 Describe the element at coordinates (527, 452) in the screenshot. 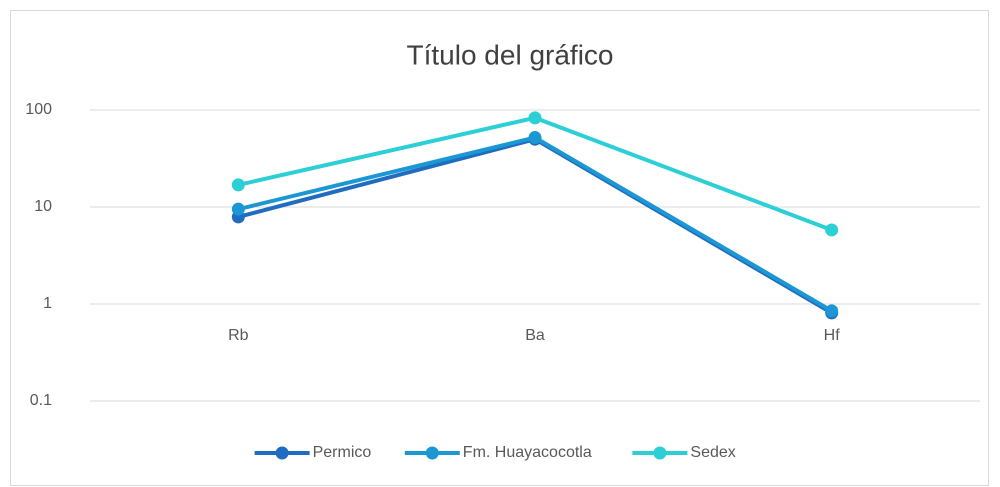

I see `legend-label: Fm. Huayacocotla` at that location.